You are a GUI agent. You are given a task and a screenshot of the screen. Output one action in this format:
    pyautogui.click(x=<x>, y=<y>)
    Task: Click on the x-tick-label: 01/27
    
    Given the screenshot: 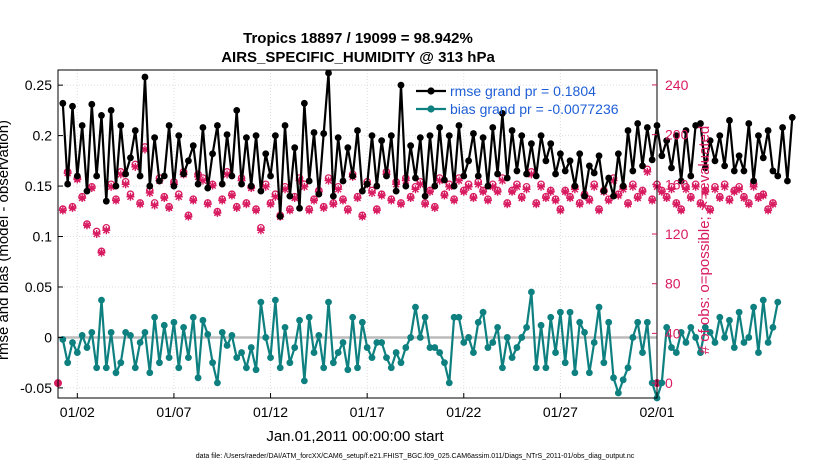 What is the action you would take?
    pyautogui.click(x=560, y=412)
    